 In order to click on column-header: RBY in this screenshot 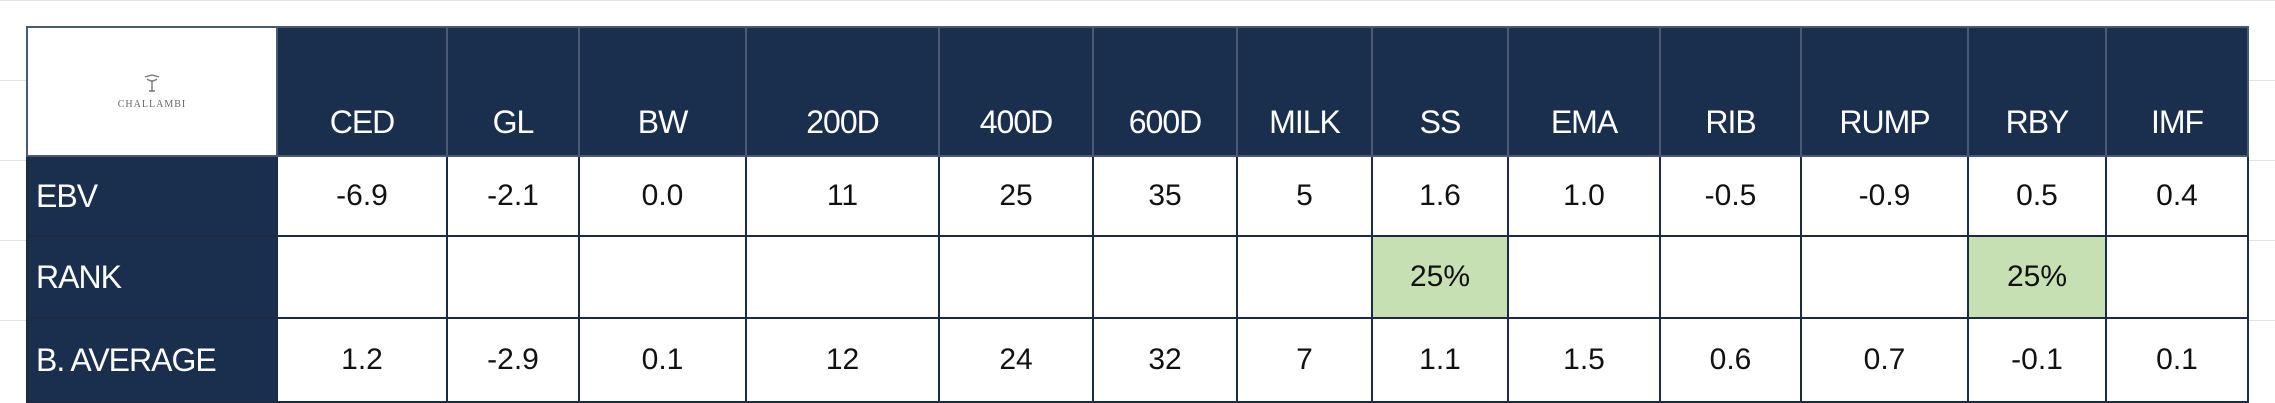, I will do `click(2037, 91)`.